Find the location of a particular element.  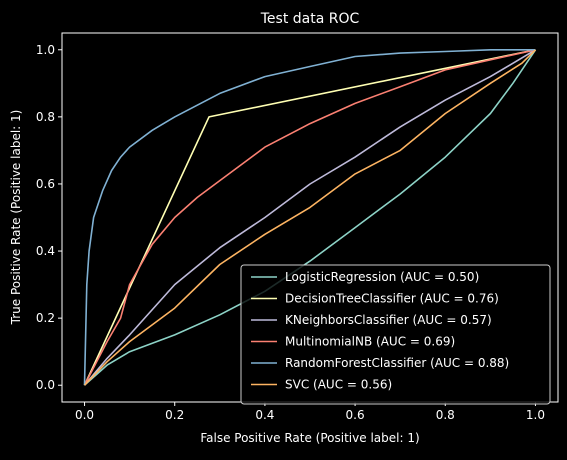

x-tick-label: 1.0 is located at coordinates (535, 415).